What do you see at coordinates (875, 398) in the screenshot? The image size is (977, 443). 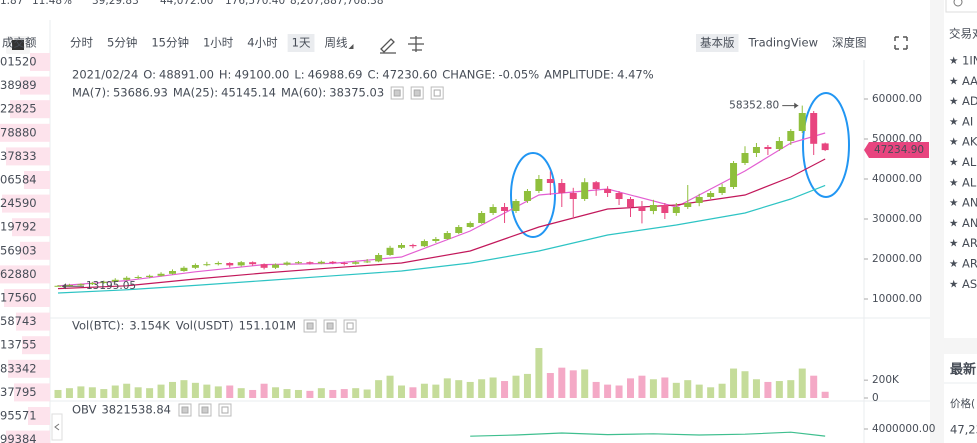 I see `y-tick-label: 0` at bounding box center [875, 398].